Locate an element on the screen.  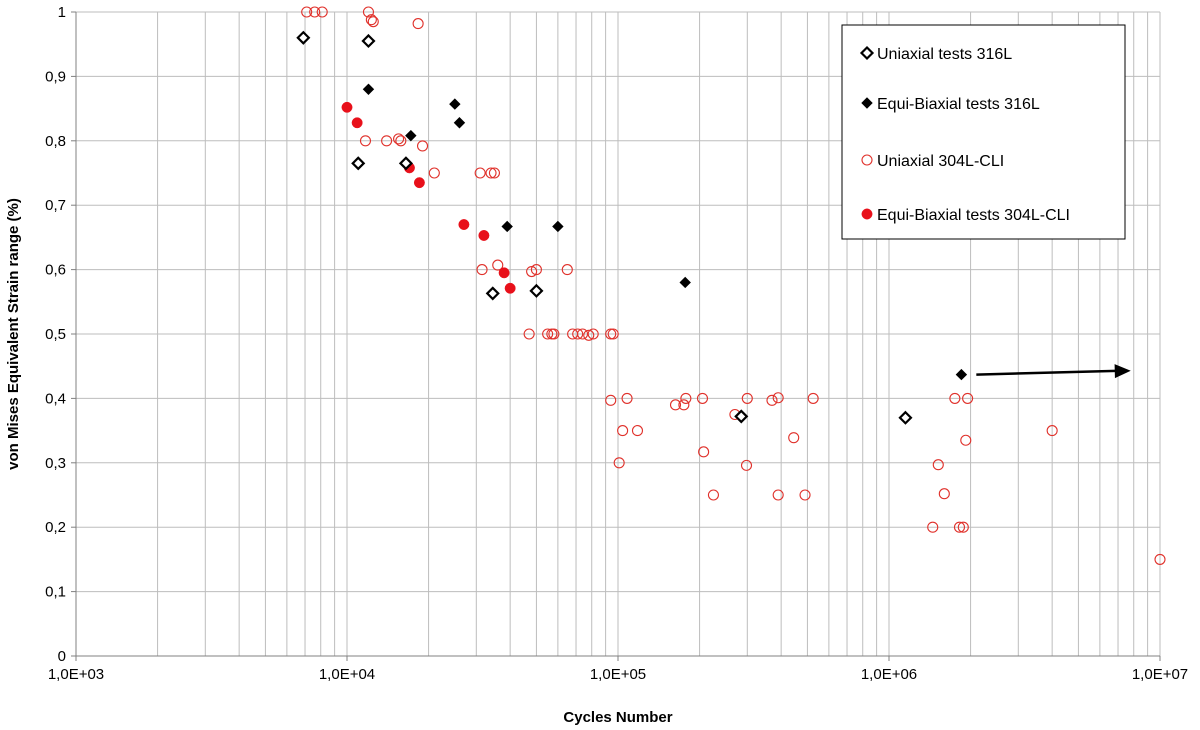
y-axis-title: von Mises Equivalent Strain range (%) is located at coordinates (13, 334).